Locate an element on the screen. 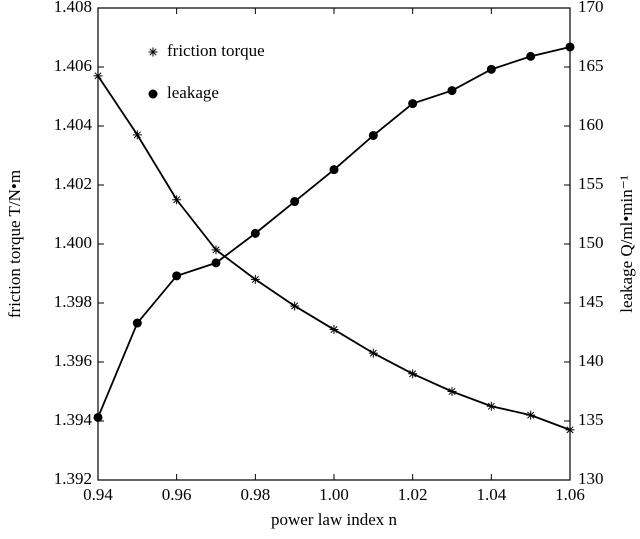 This screenshot has width=640, height=539. y2-tick-label: 135 is located at coordinates (591, 419).